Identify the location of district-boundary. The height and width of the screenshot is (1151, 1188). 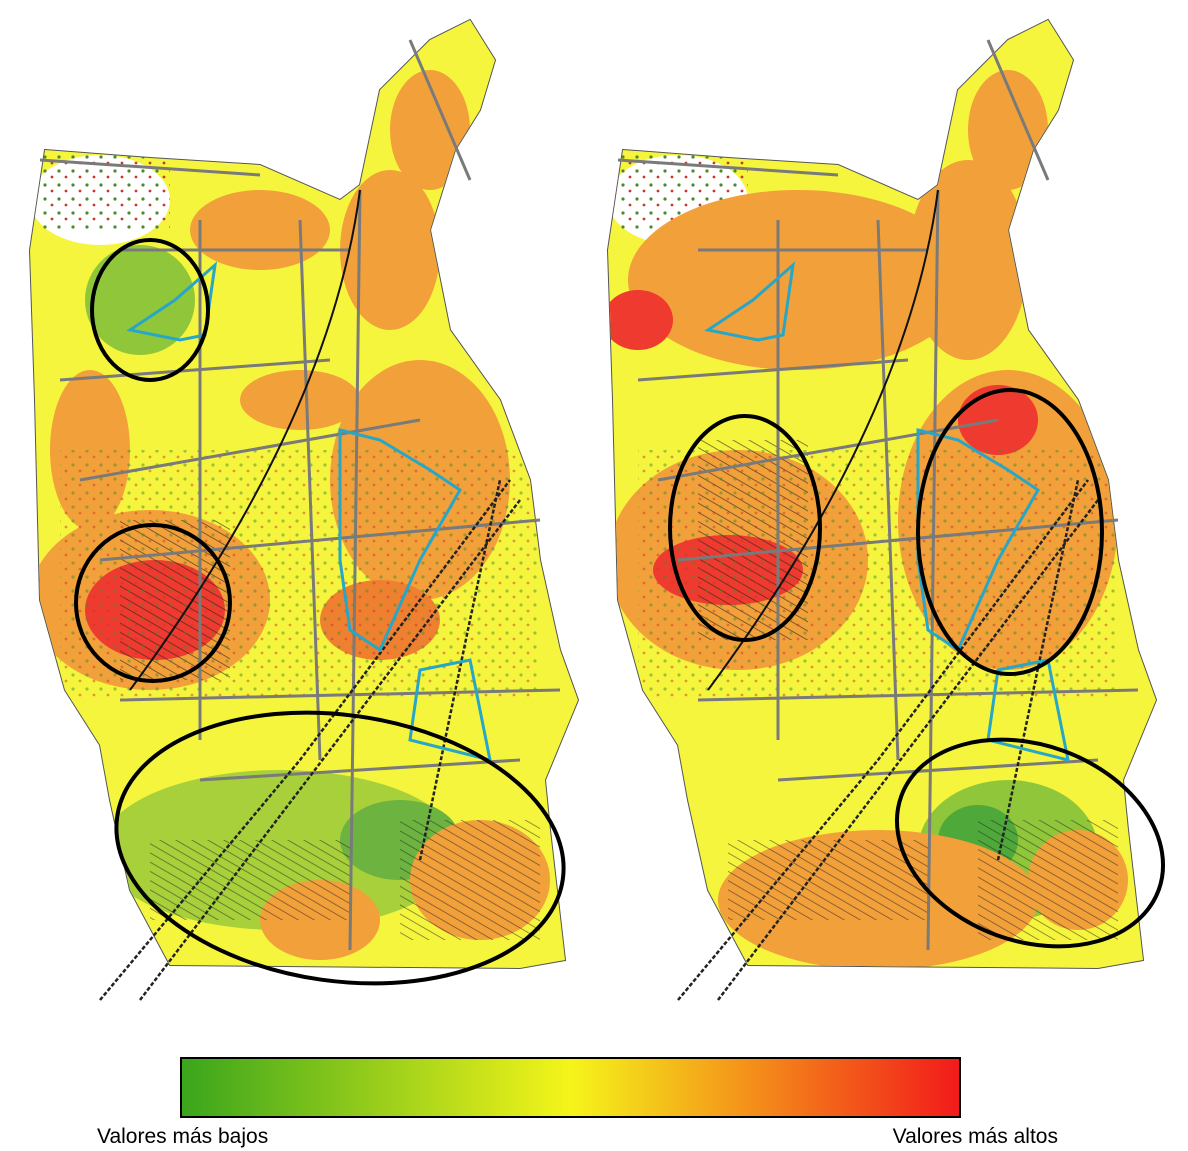
(887, 512).